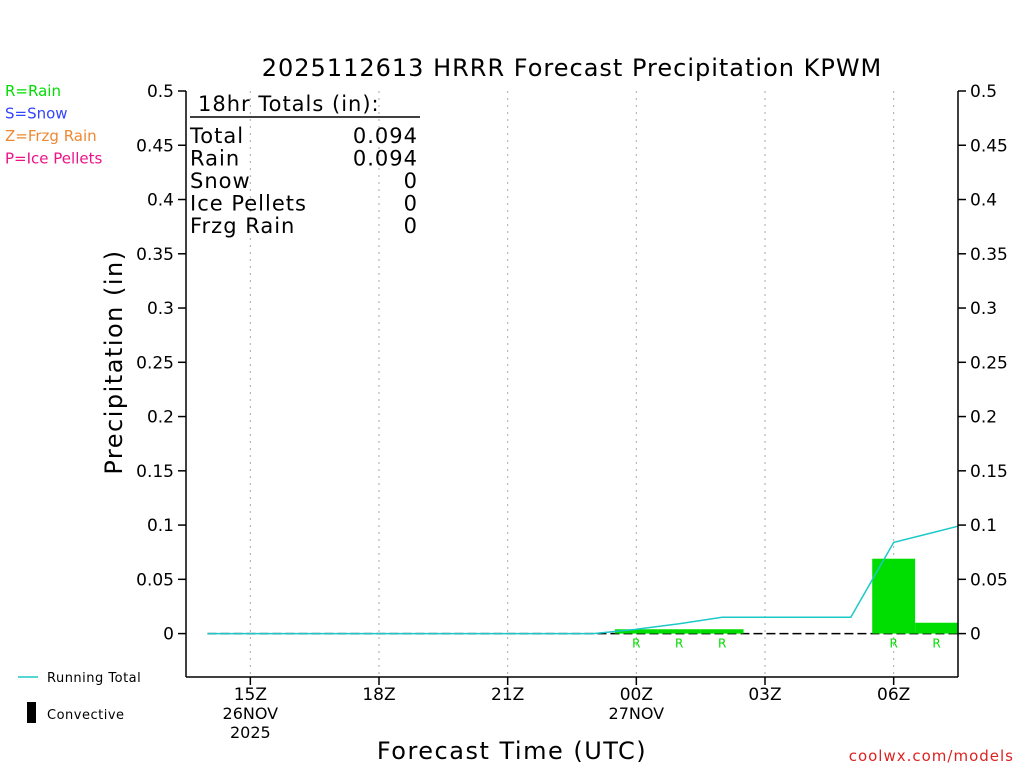 Image resolution: width=1024 pixels, height=768 pixels. I want to click on y-tick-label-left: 0.2, so click(160, 418).